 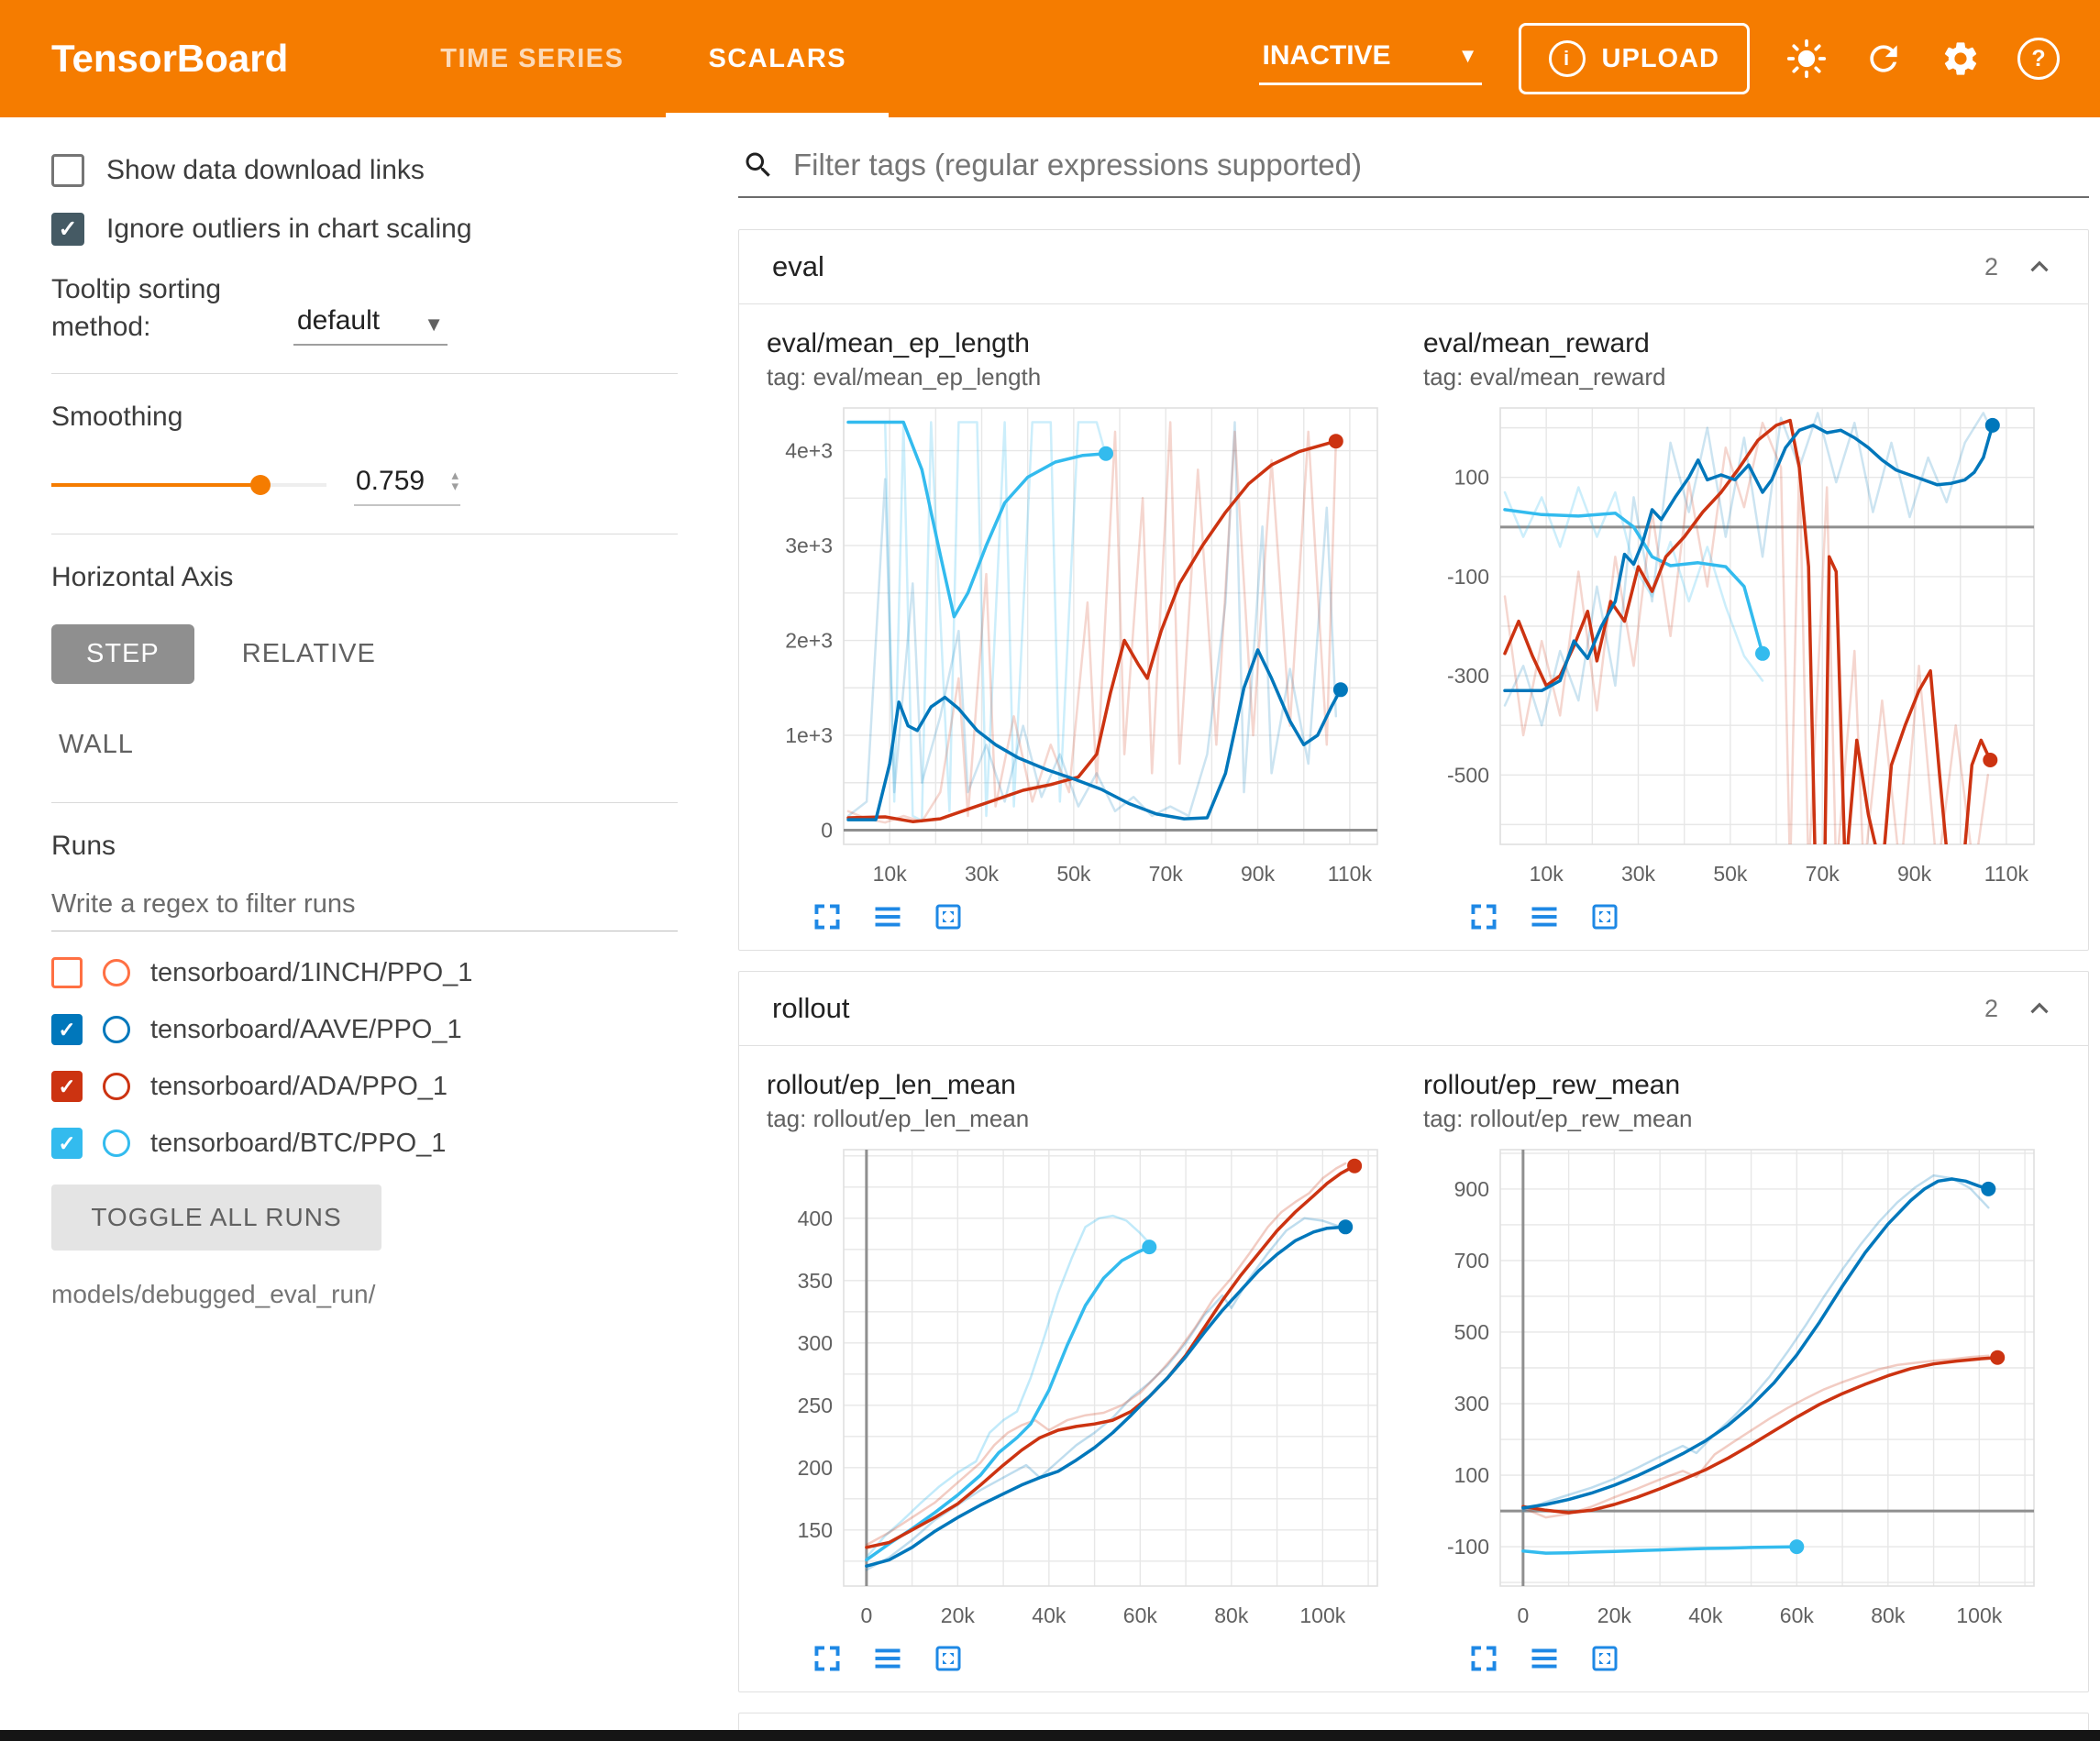 I want to click on run-row: ✓ tensorboard/AAVE/PPO_1, so click(x=364, y=1029).